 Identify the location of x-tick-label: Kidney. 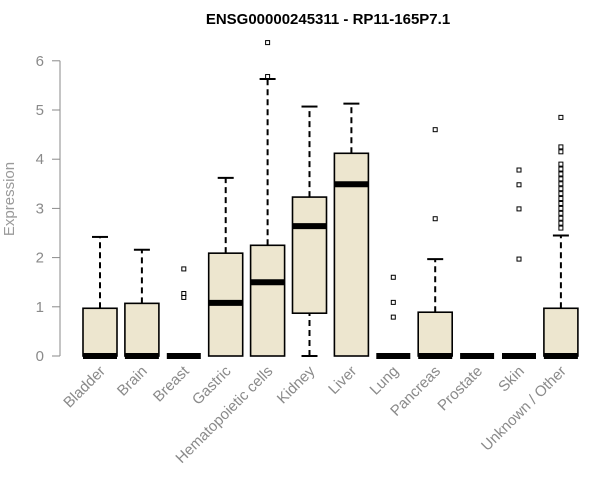
(296, 384).